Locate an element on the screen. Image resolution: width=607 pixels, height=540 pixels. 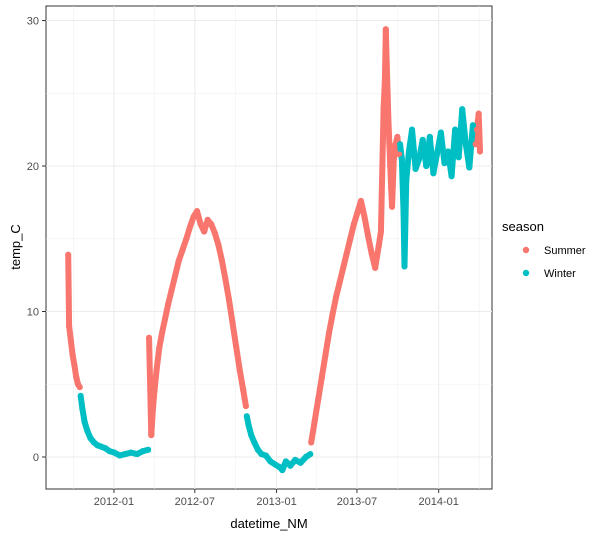
x-tick-label: 2013-01 is located at coordinates (276, 502).